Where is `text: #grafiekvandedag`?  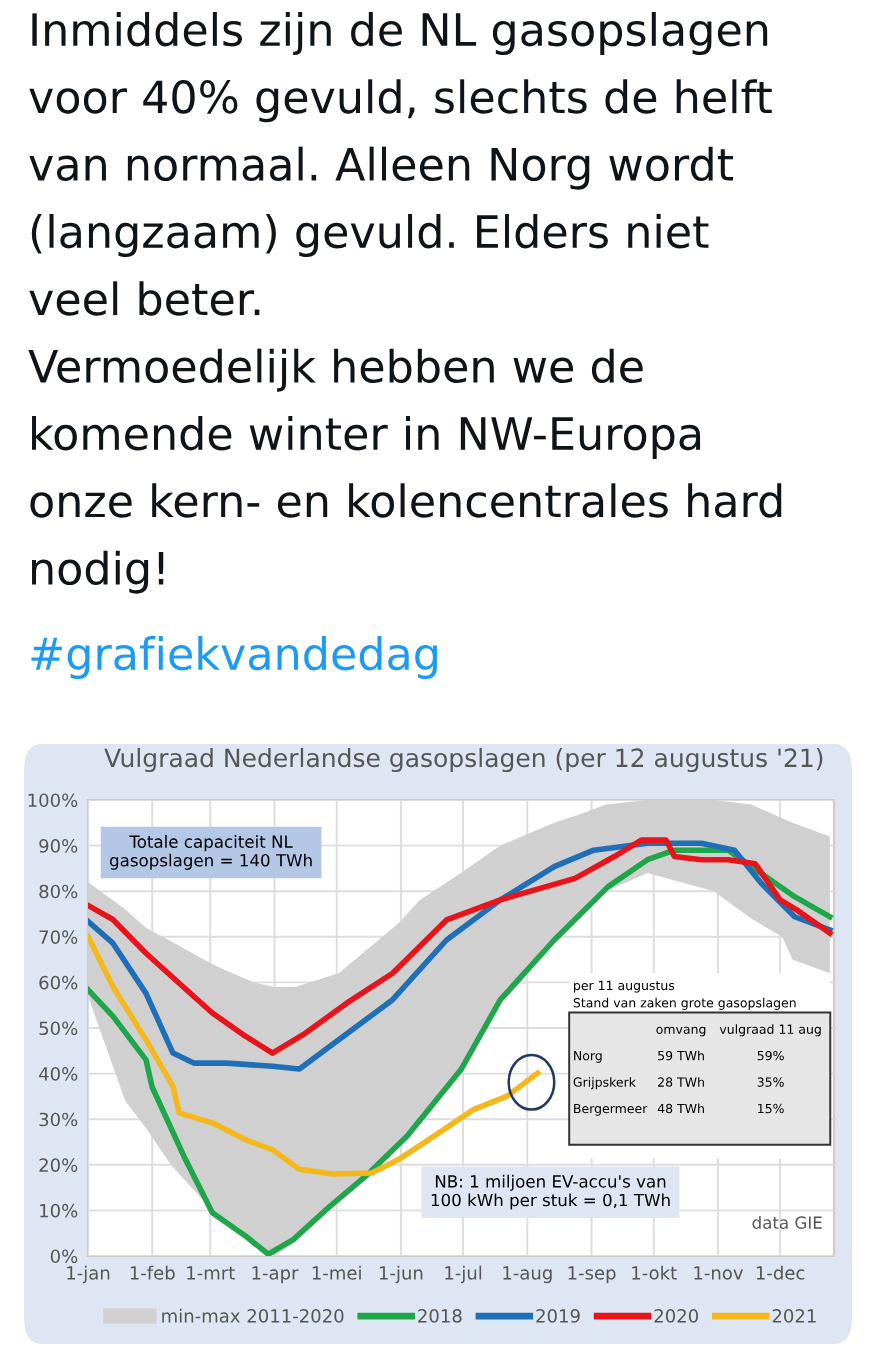 text: #grafiekvandedag is located at coordinates (234, 658).